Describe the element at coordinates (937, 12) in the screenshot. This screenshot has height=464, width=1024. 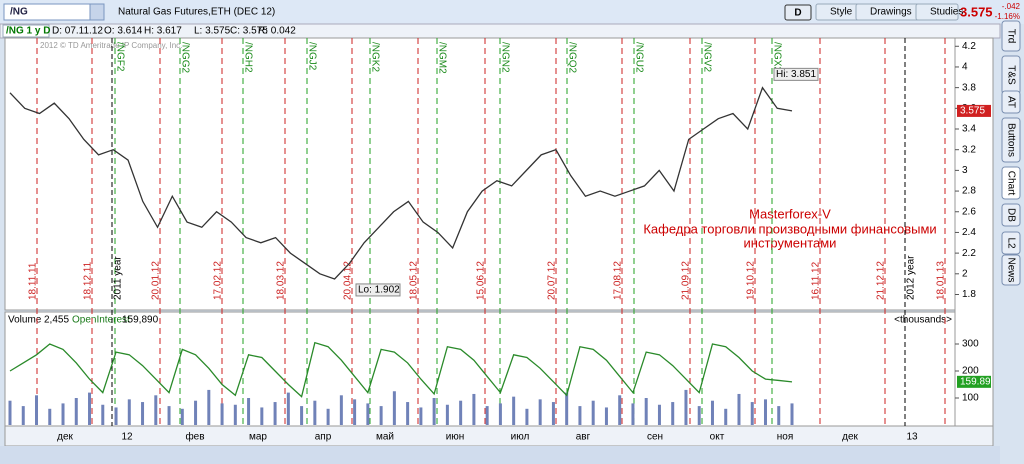
I see `toolbar-button` at that location.